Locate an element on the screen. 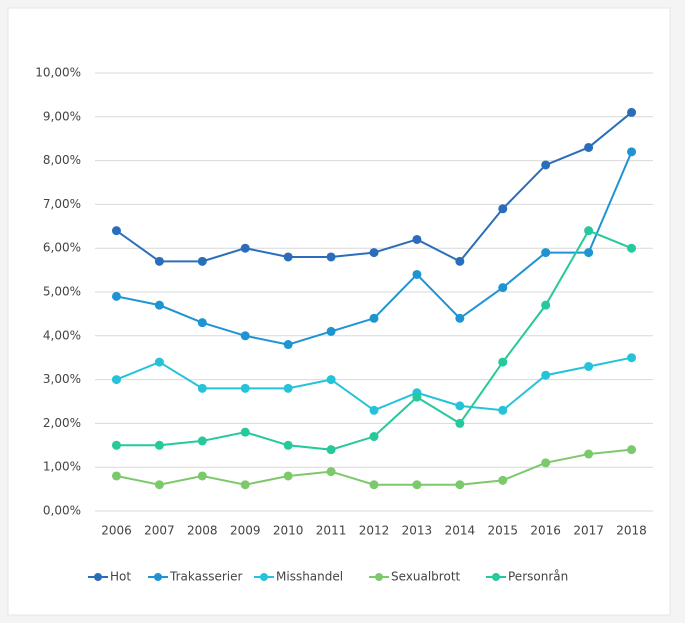 This screenshot has height=623, width=685. y-tick-label: 4,00% is located at coordinates (62, 335).